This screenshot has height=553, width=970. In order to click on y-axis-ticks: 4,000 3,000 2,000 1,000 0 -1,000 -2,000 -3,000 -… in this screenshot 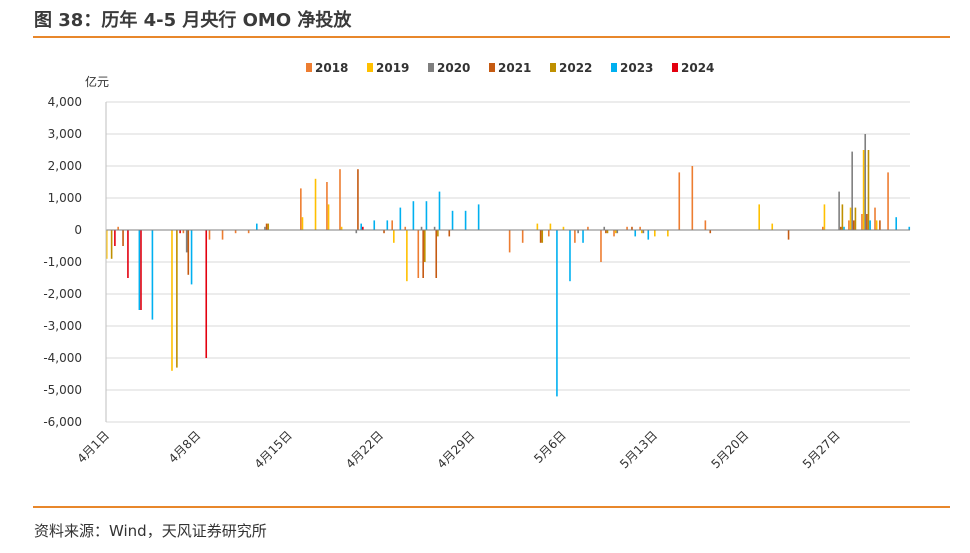, I will do `click(62, 262)`.